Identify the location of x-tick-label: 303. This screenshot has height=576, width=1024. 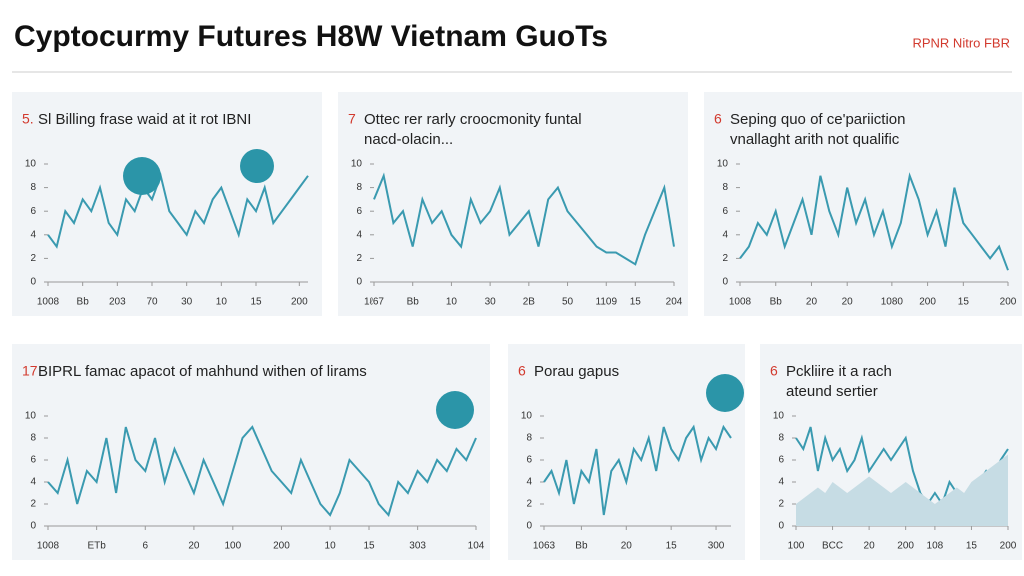
(417, 546).